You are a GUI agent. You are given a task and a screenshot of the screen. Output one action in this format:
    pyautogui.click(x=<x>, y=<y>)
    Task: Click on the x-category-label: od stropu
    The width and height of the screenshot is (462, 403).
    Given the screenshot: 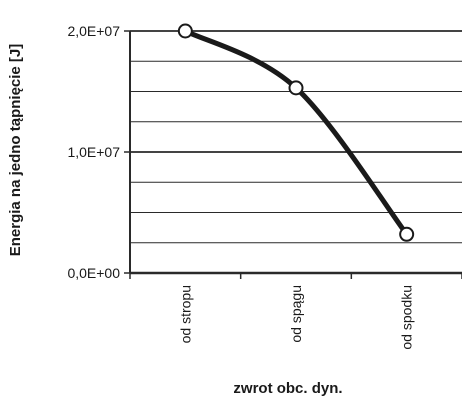 What is the action you would take?
    pyautogui.click(x=185, y=314)
    